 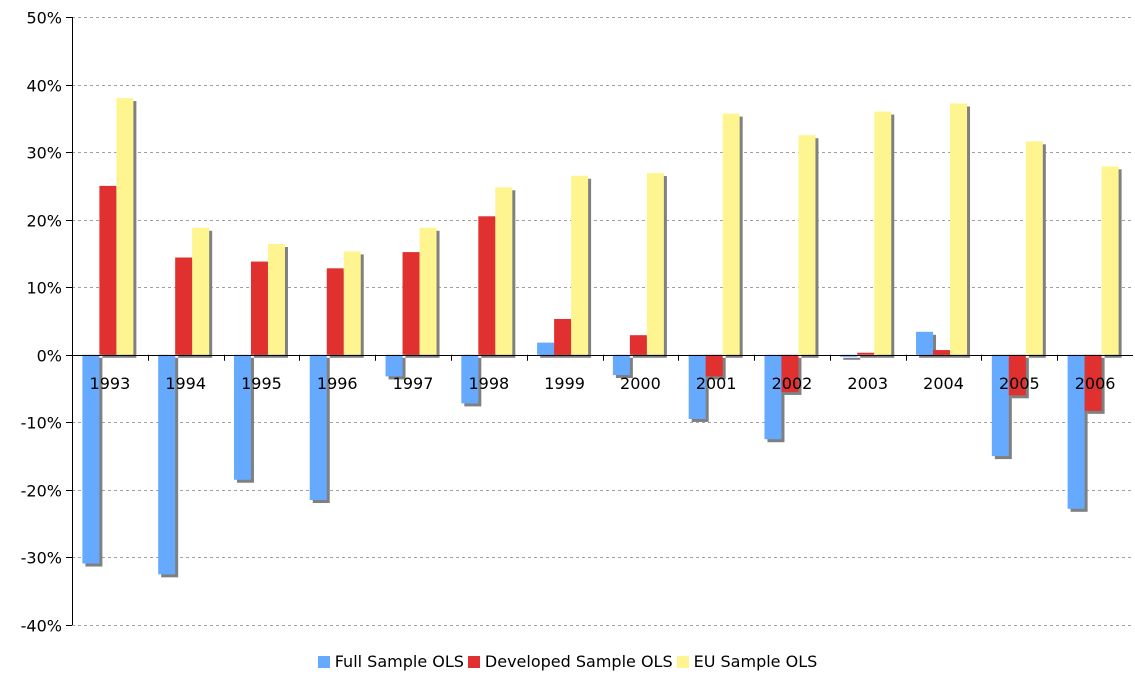 What do you see at coordinates (261, 383) in the screenshot?
I see `x-tick-label: 1995` at bounding box center [261, 383].